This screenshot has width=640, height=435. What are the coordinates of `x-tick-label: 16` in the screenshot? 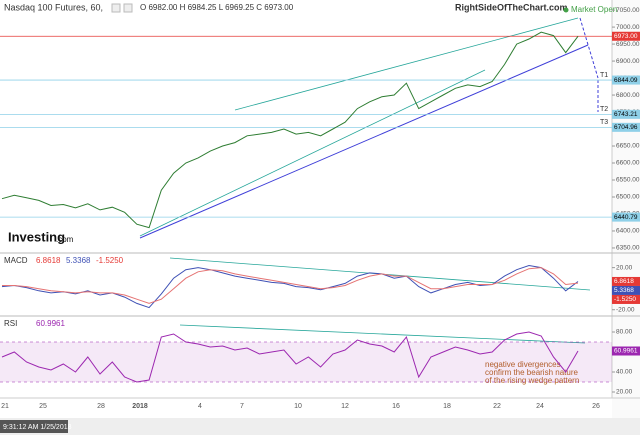 It's located at (396, 406).